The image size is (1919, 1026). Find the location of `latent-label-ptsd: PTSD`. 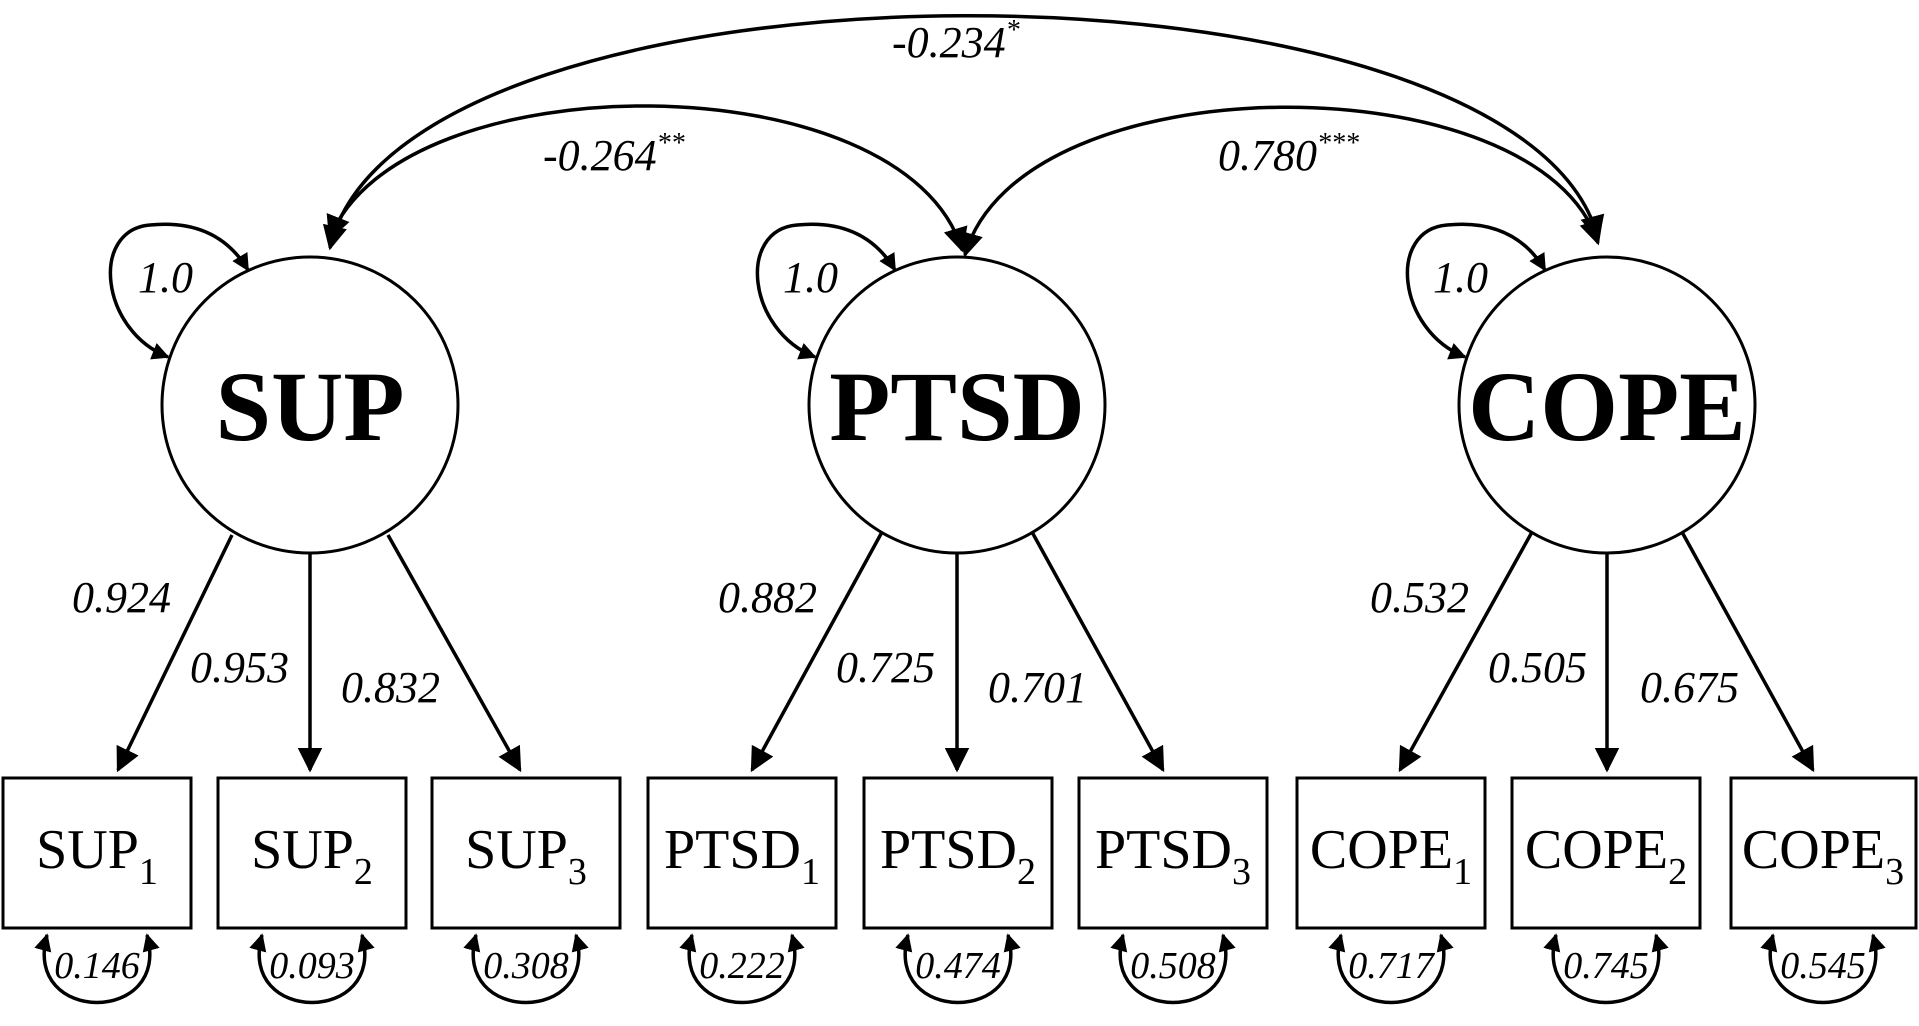

latent-label-ptsd: PTSD is located at coordinates (957, 406).